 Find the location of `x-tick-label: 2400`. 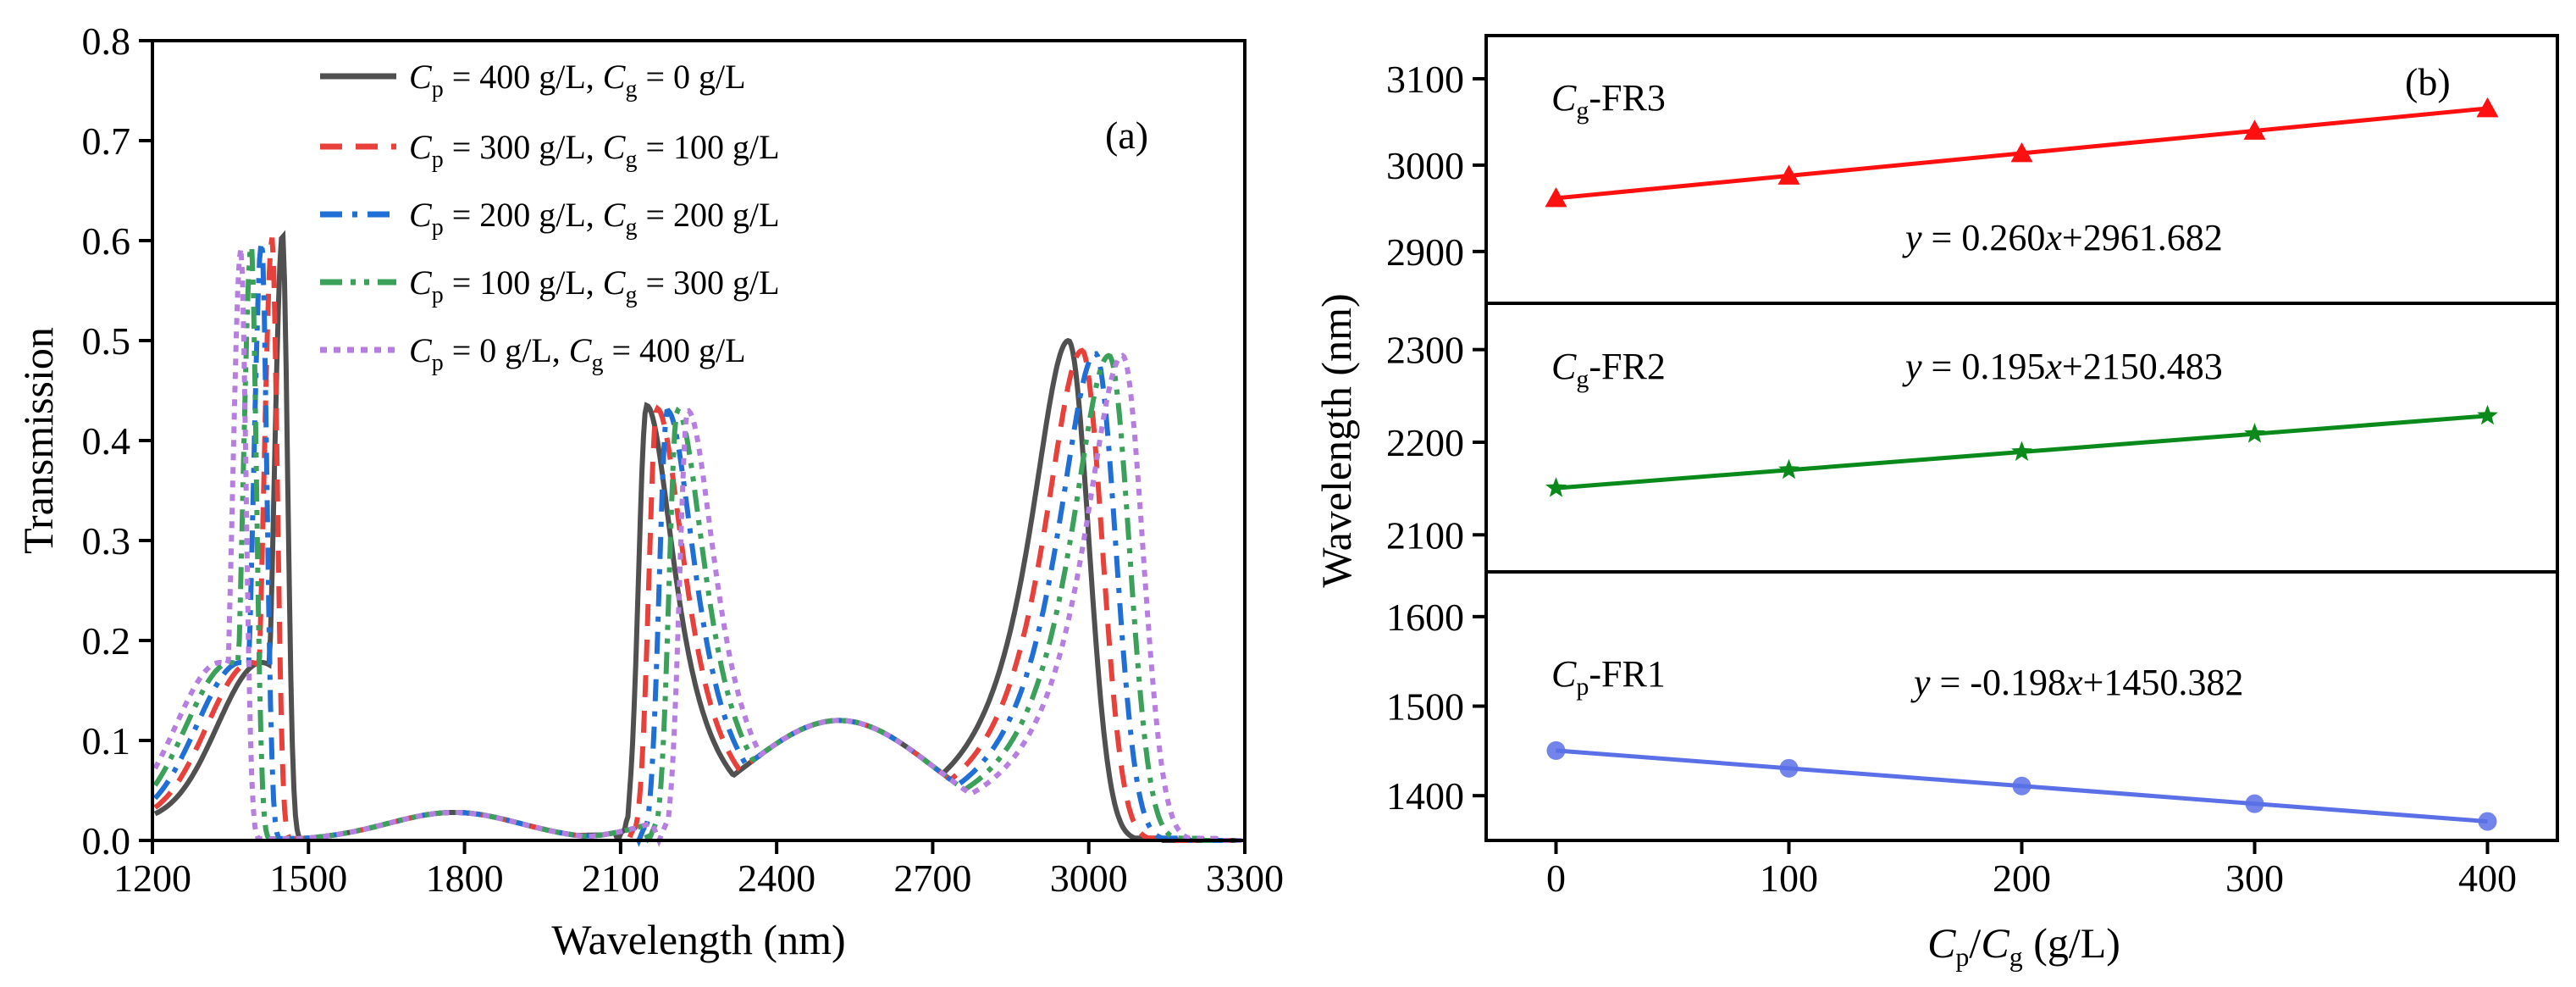

x-tick-label: 2400 is located at coordinates (777, 878).